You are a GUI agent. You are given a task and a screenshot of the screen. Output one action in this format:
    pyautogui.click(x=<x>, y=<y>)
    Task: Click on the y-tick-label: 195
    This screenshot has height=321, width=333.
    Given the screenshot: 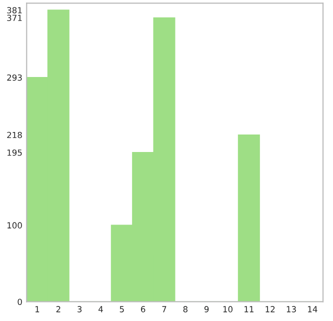 What is the action you would take?
    pyautogui.click(x=14, y=152)
    